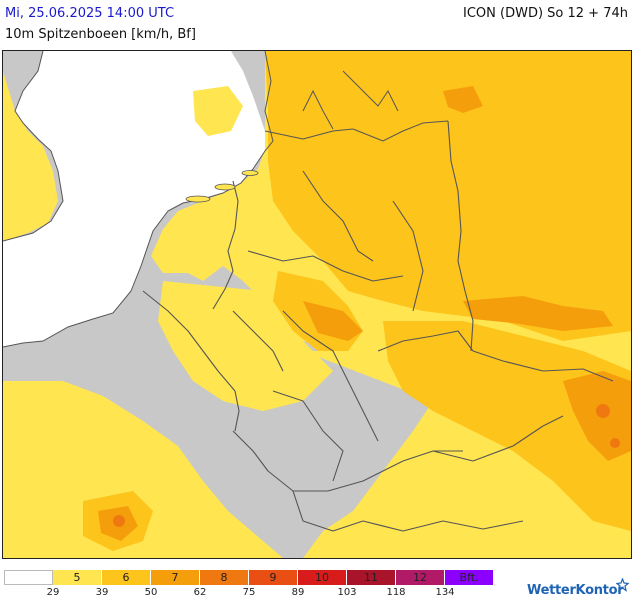 The image size is (633, 600). I want to click on legend-tick-6: 103, so click(347, 592).